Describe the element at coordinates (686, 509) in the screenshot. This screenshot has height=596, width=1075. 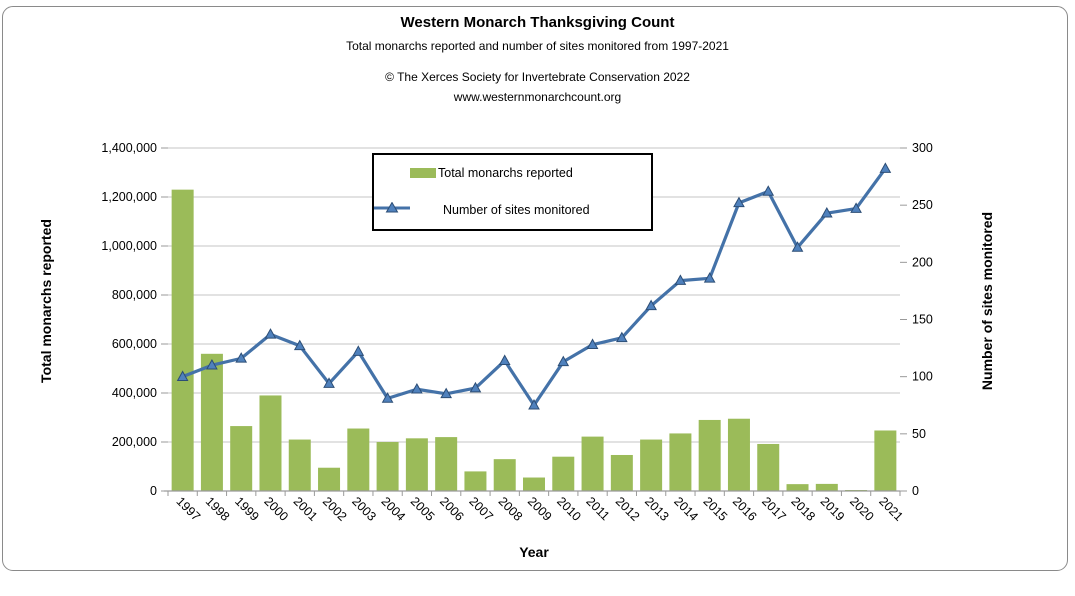
I see `x-tick-label: 2014` at that location.